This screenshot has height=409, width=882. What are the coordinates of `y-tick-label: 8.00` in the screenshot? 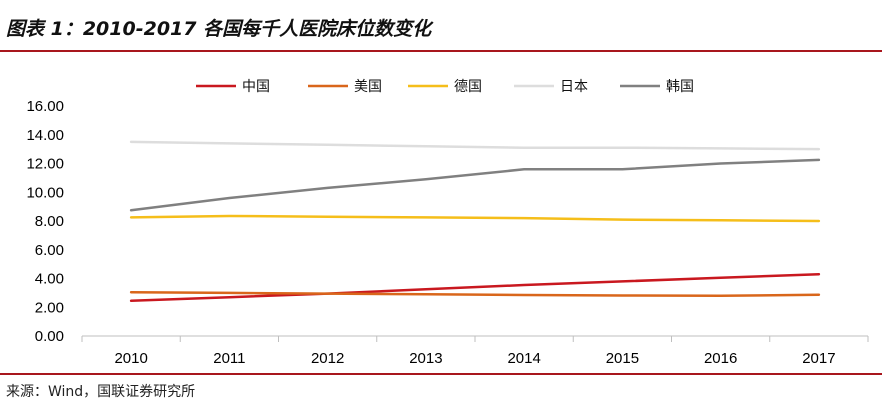 It's located at (49, 221).